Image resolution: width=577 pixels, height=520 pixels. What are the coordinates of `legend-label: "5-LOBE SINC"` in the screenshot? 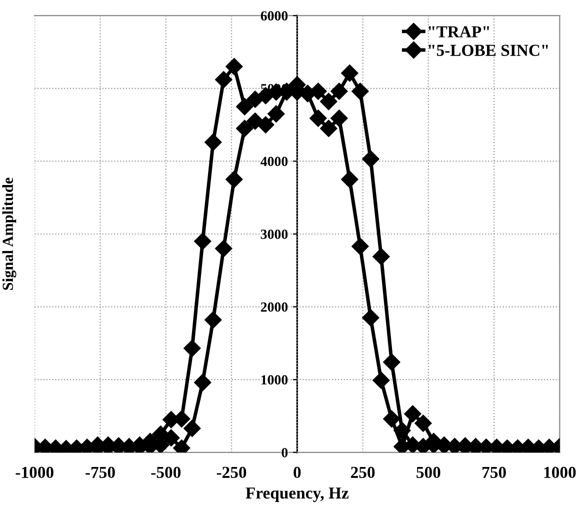 It's located at (488, 50).